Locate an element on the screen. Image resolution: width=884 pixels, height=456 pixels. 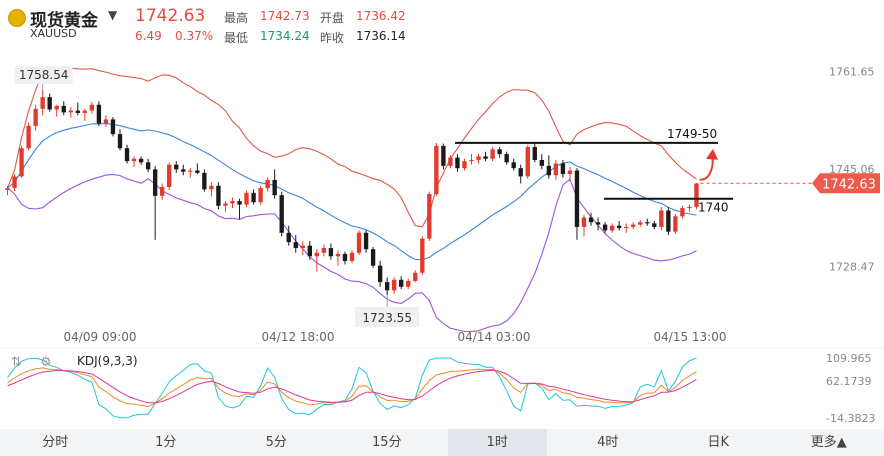
high-value: 1742.73 is located at coordinates (285, 16).